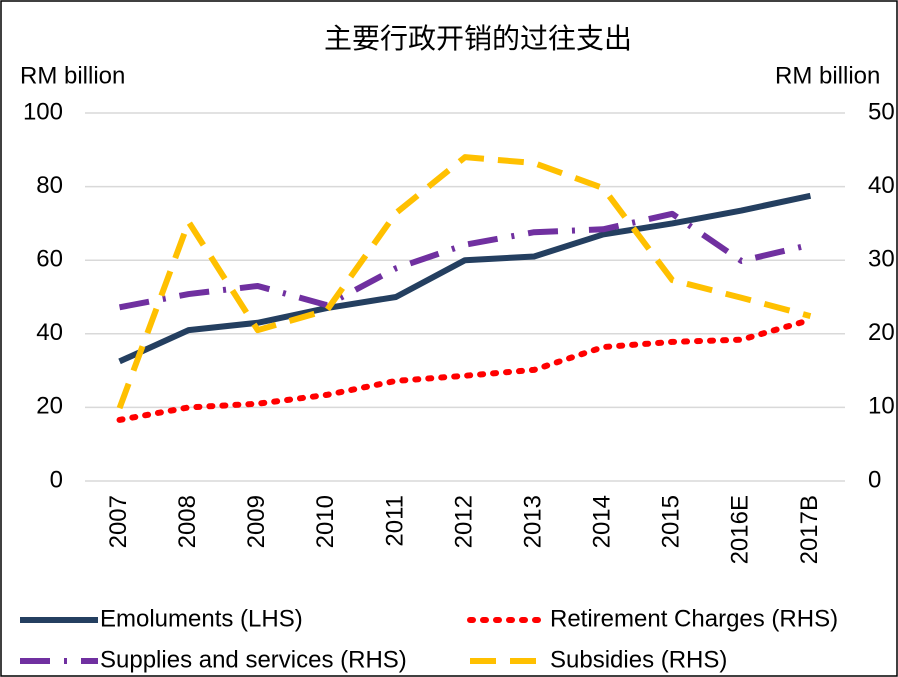 Image resolution: width=898 pixels, height=677 pixels. I want to click on x-tick-label: 2007, so click(118, 521).